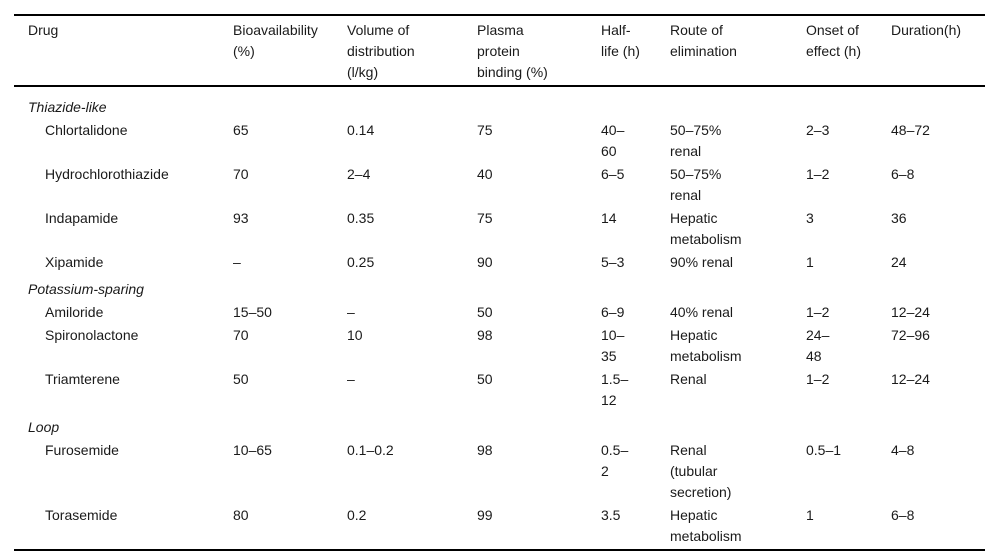 Image resolution: width=1000 pixels, height=560 pixels. What do you see at coordinates (107, 174) in the screenshot?
I see `cell-drug: Hydrochlorothiazide` at bounding box center [107, 174].